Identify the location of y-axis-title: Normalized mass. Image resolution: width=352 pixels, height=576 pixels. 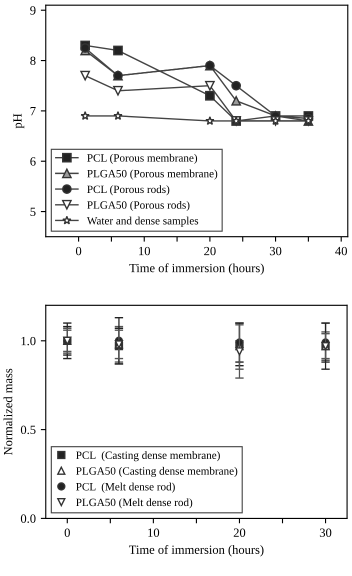
(8, 412).